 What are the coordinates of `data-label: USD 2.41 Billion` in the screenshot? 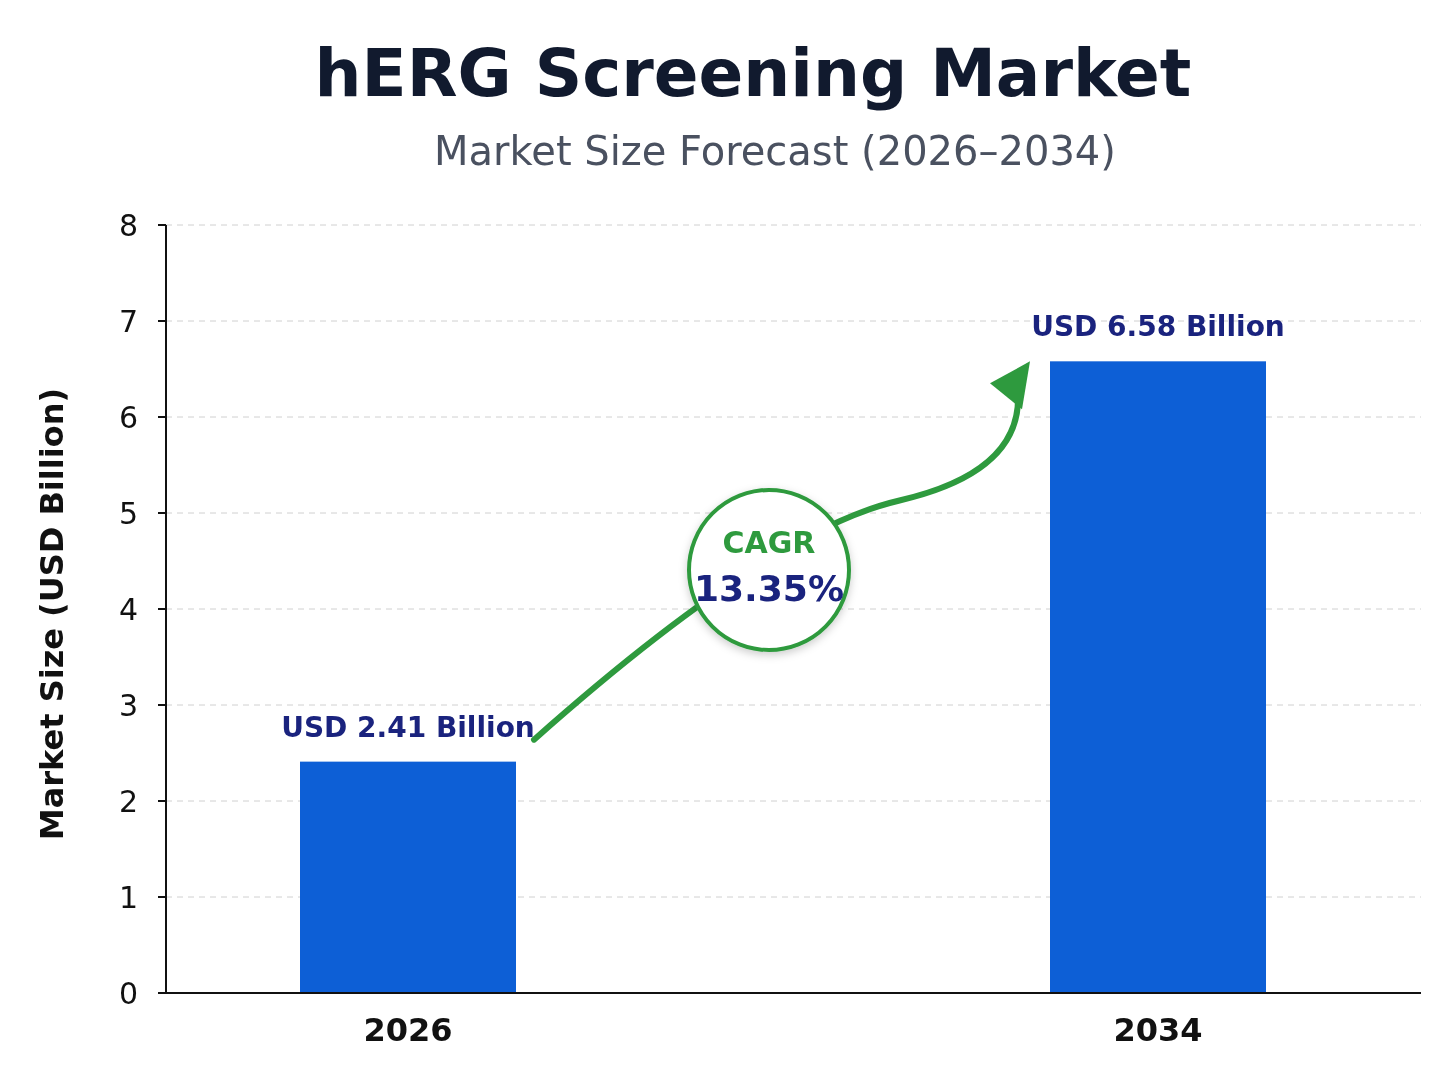 It's located at (408, 727).